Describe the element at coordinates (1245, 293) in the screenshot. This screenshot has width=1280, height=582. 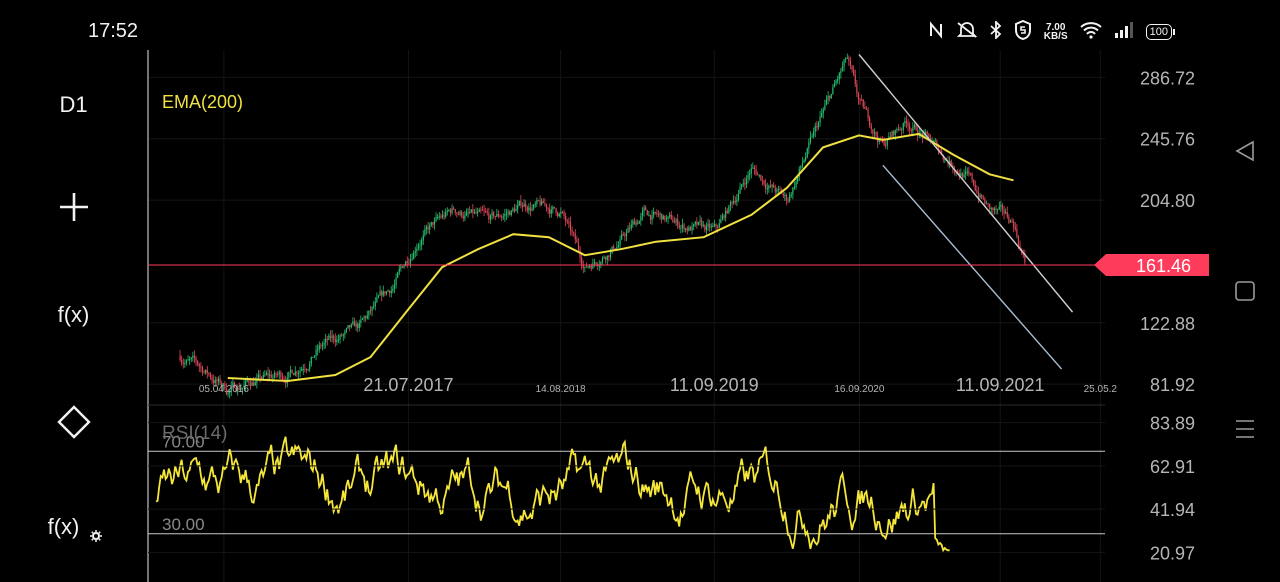
I see `home-button` at that location.